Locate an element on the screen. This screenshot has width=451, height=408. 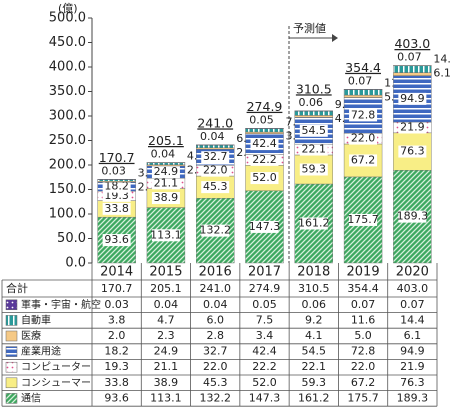
x-tick-label: 2016 is located at coordinates (215, 272).